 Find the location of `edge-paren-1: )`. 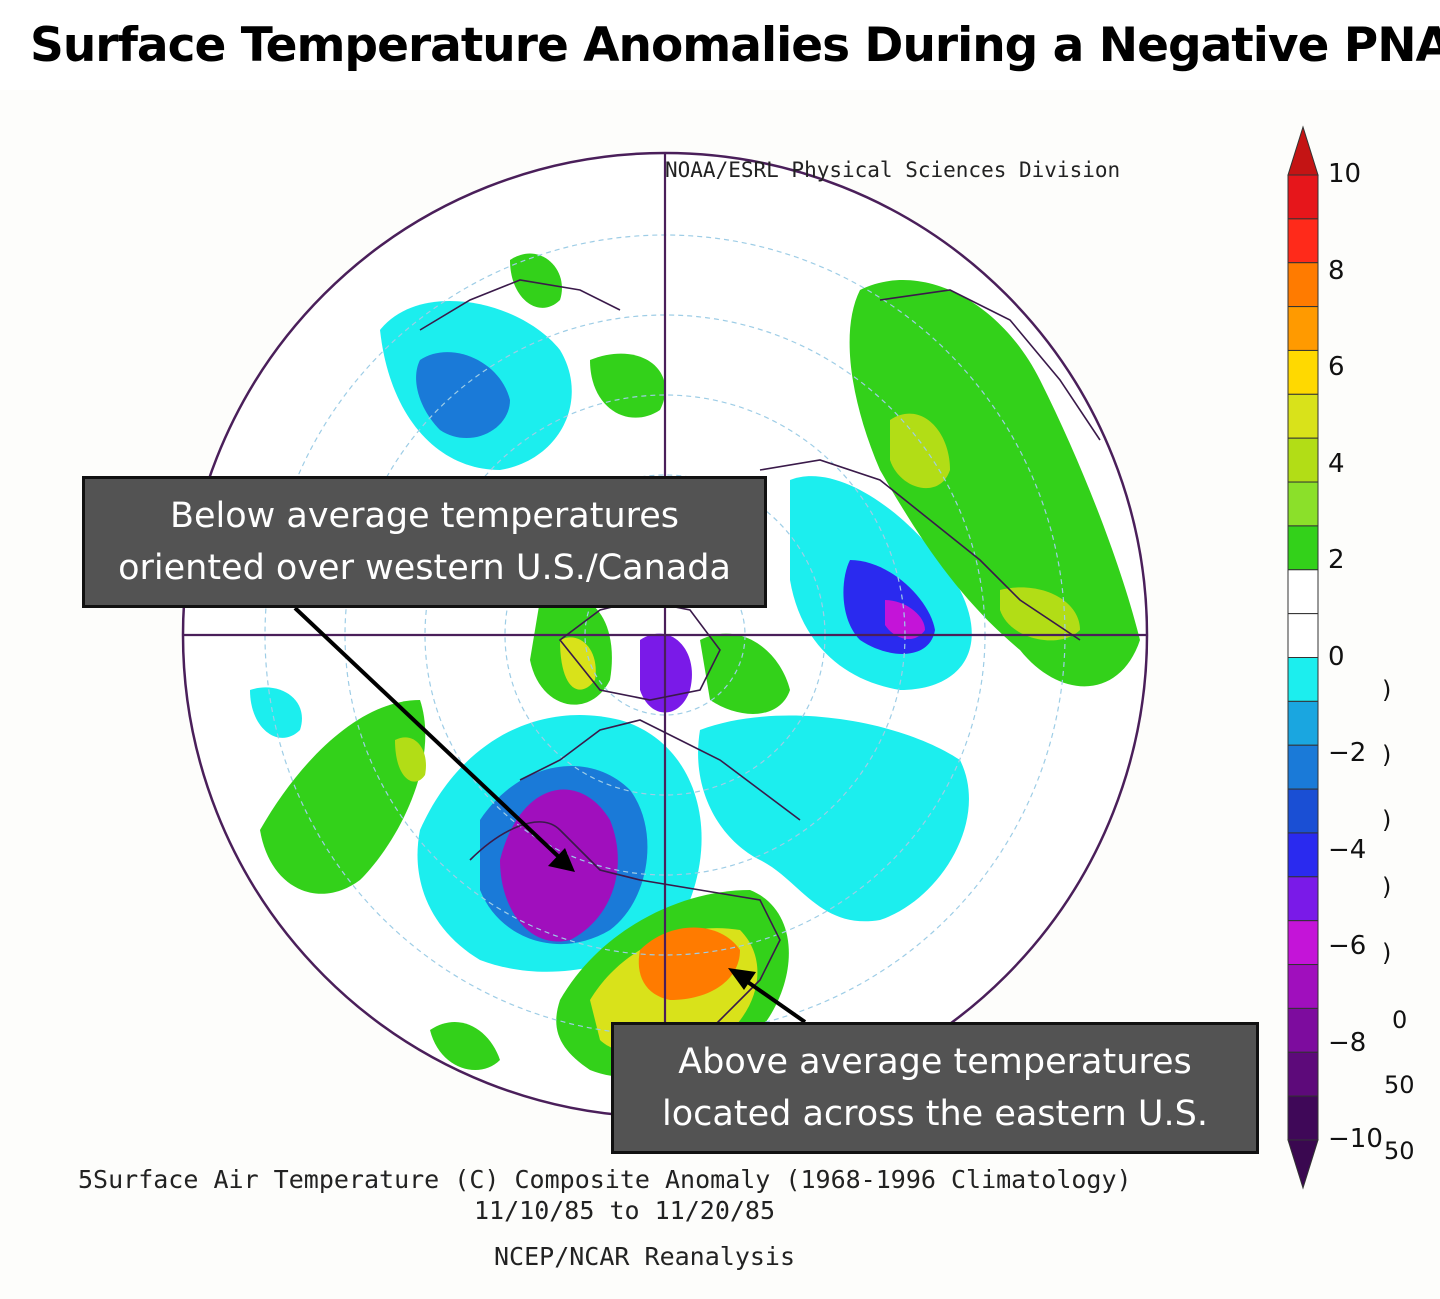

edge-paren-1: ) is located at coordinates (1387, 690).